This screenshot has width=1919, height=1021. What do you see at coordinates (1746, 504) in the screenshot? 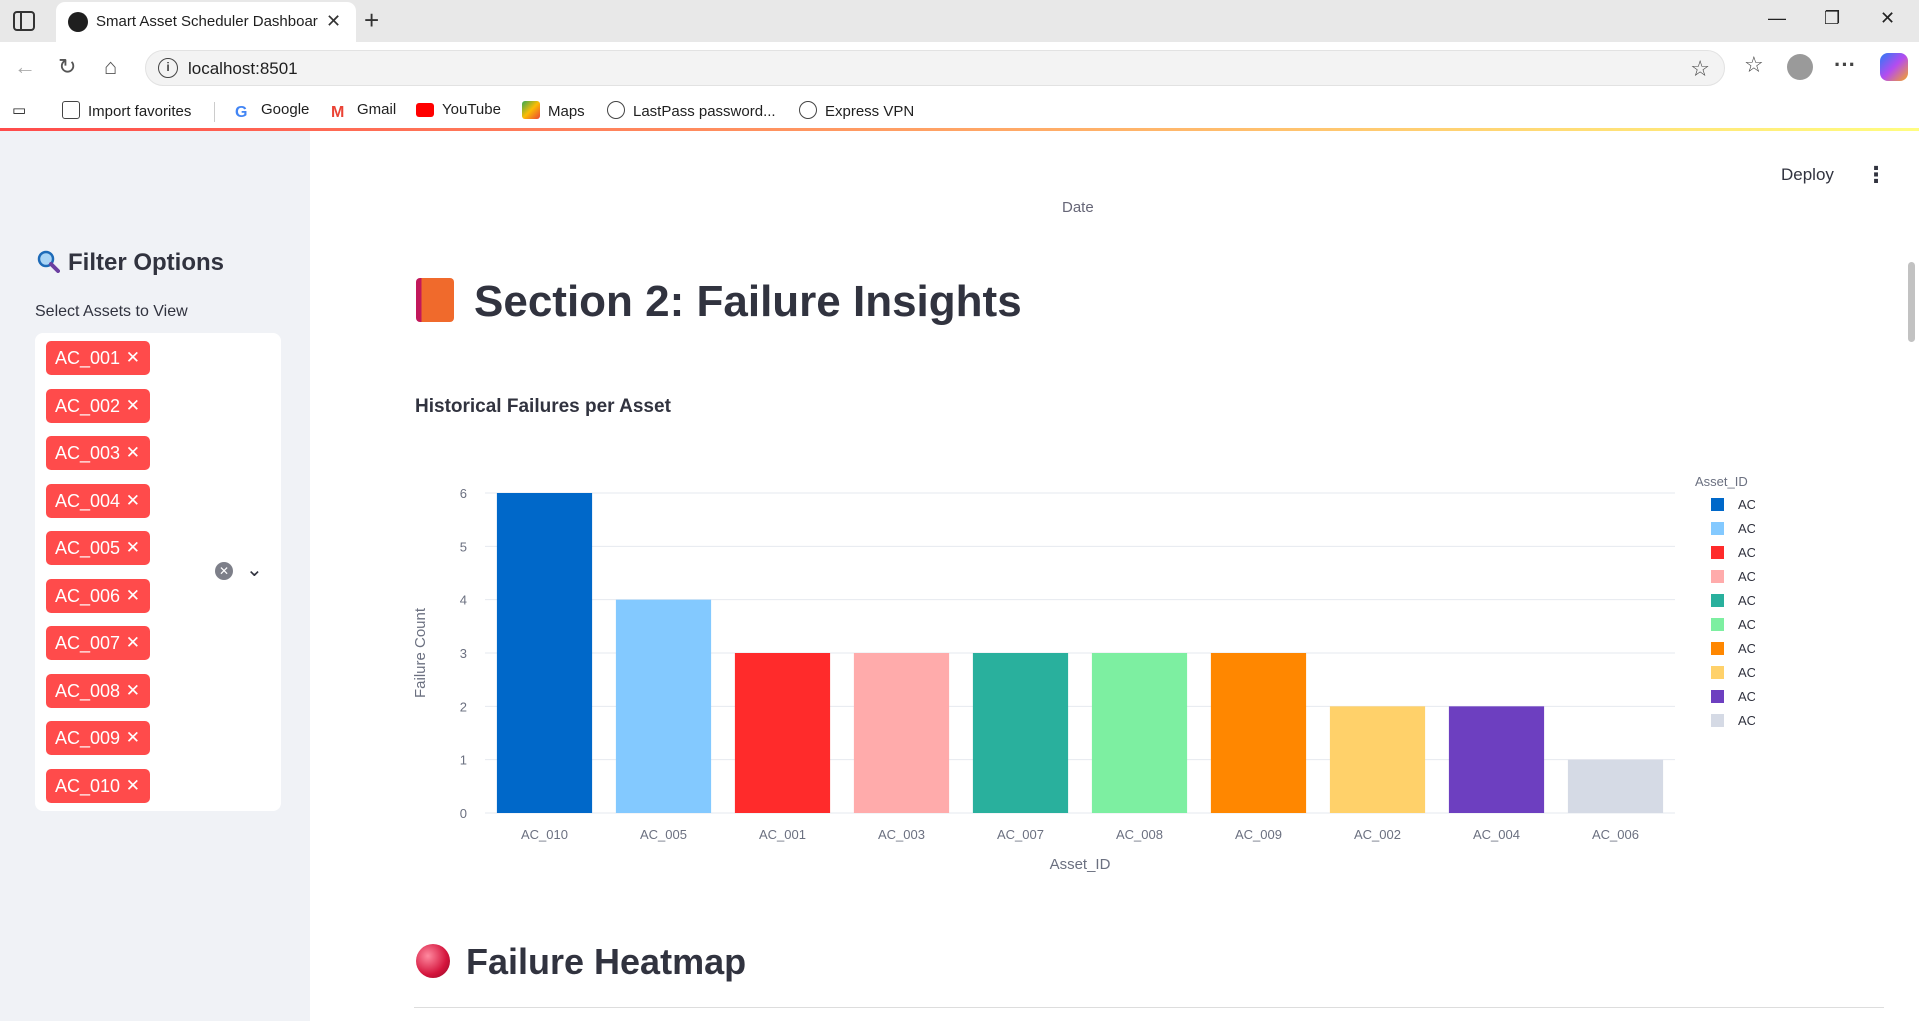
I see `legend-label: AC_010` at bounding box center [1746, 504].